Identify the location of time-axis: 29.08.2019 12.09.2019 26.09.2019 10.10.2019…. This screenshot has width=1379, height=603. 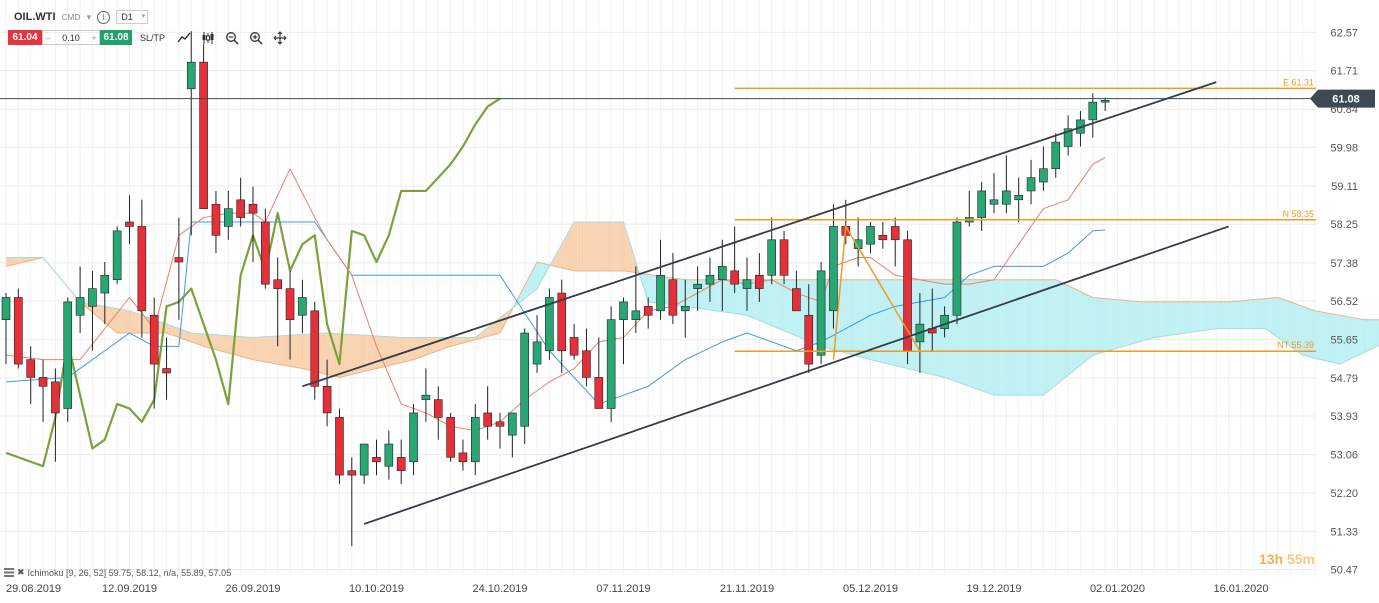
(637, 589).